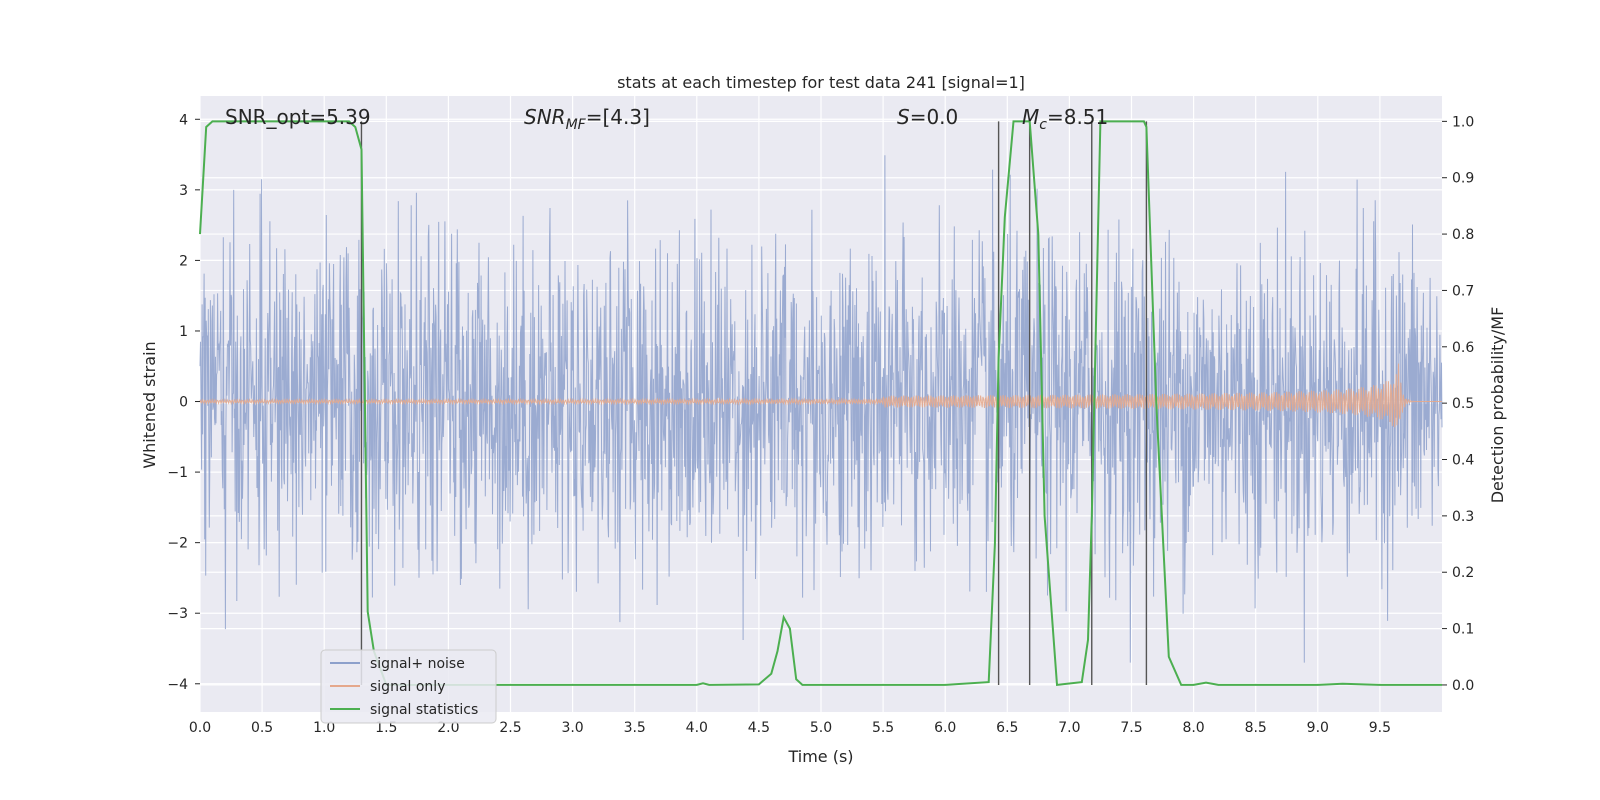 The width and height of the screenshot is (1600, 800). What do you see at coordinates (183, 261) in the screenshot?
I see `y-tick-label: 2` at bounding box center [183, 261].